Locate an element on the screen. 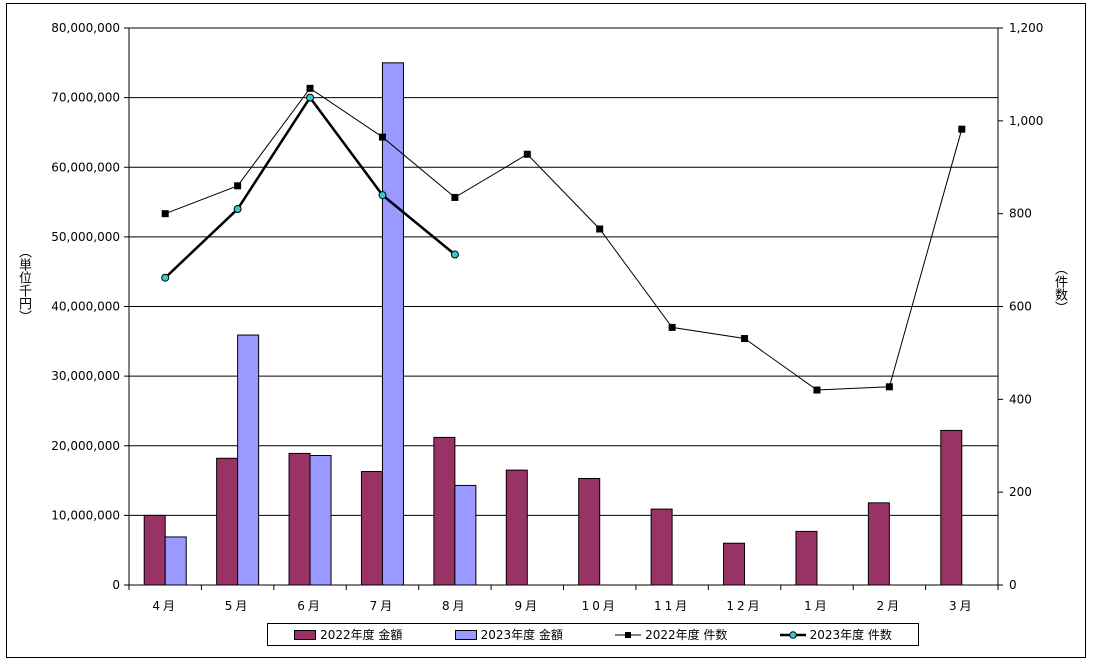  y-right-tick-label: 400 is located at coordinates (1020, 399).